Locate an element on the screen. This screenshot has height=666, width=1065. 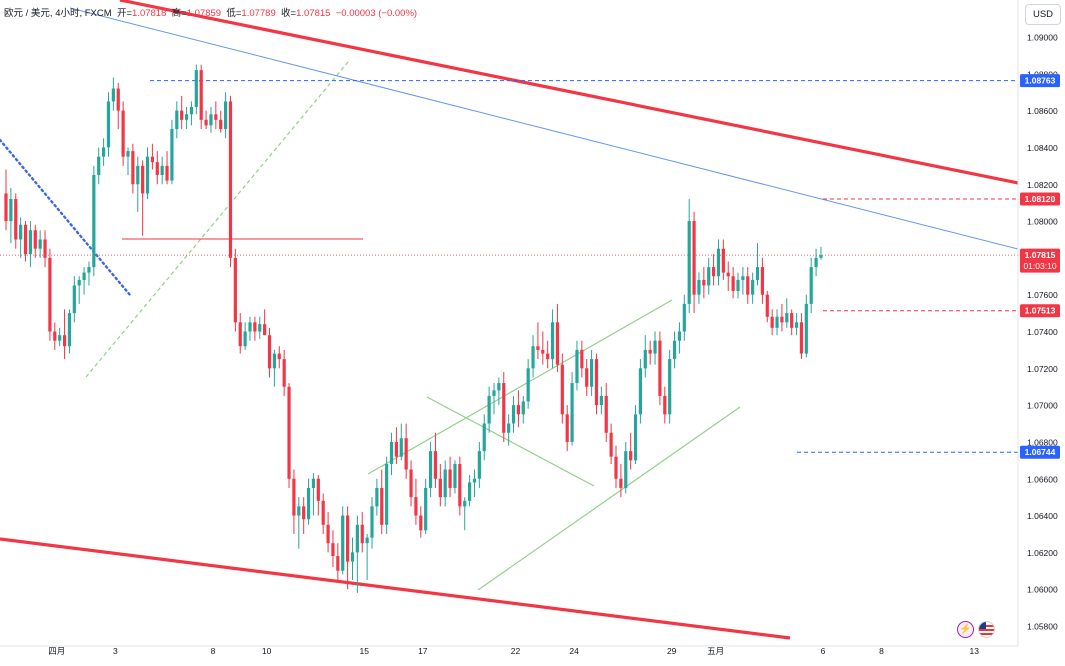
crossing-line-green is located at coordinates (510, 441).